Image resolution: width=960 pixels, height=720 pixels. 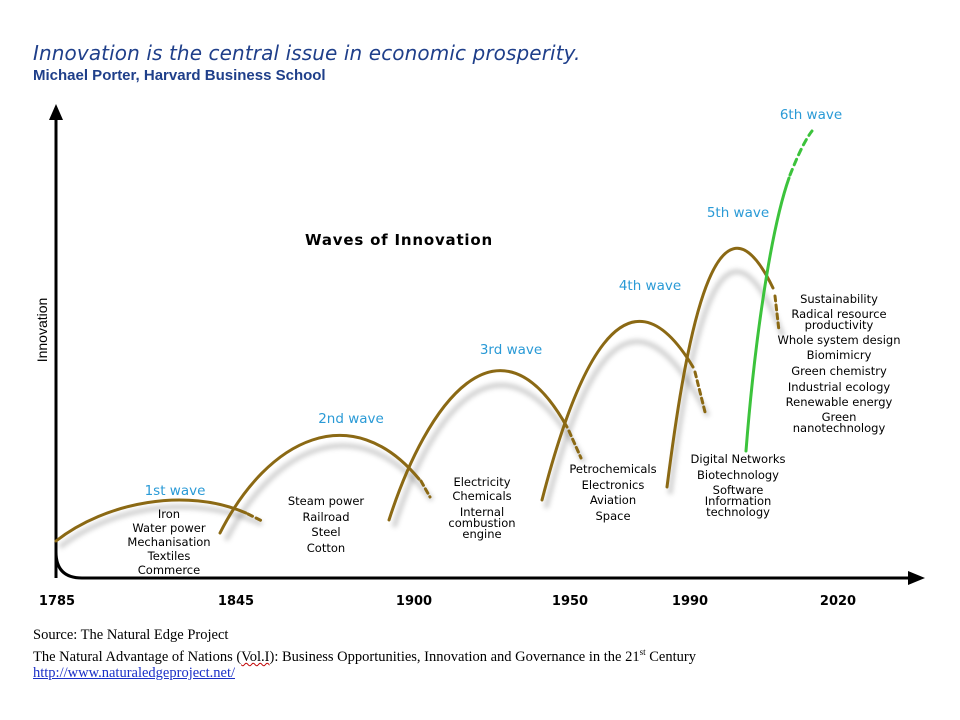 What do you see at coordinates (650, 286) in the screenshot?
I see `wave-label: 4th wave` at bounding box center [650, 286].